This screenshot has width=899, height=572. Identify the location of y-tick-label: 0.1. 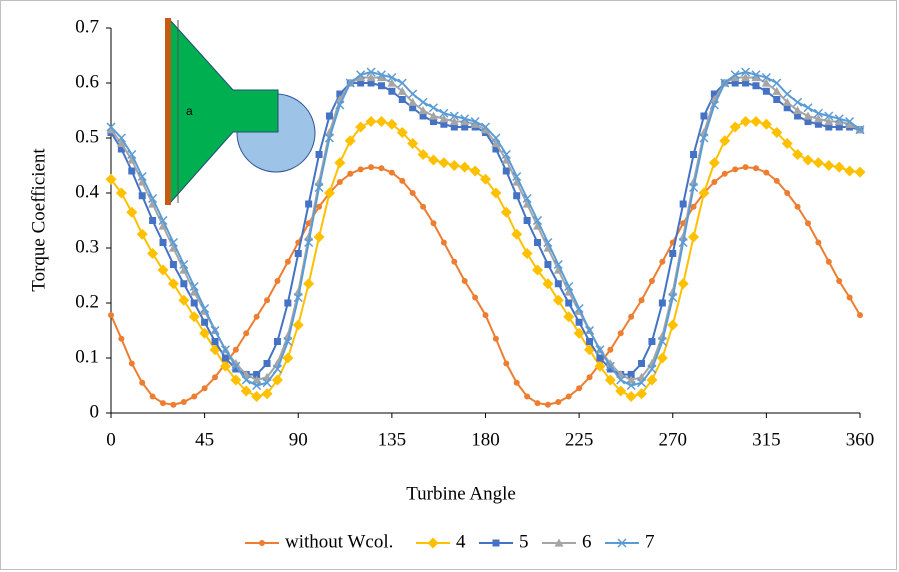
(87, 356).